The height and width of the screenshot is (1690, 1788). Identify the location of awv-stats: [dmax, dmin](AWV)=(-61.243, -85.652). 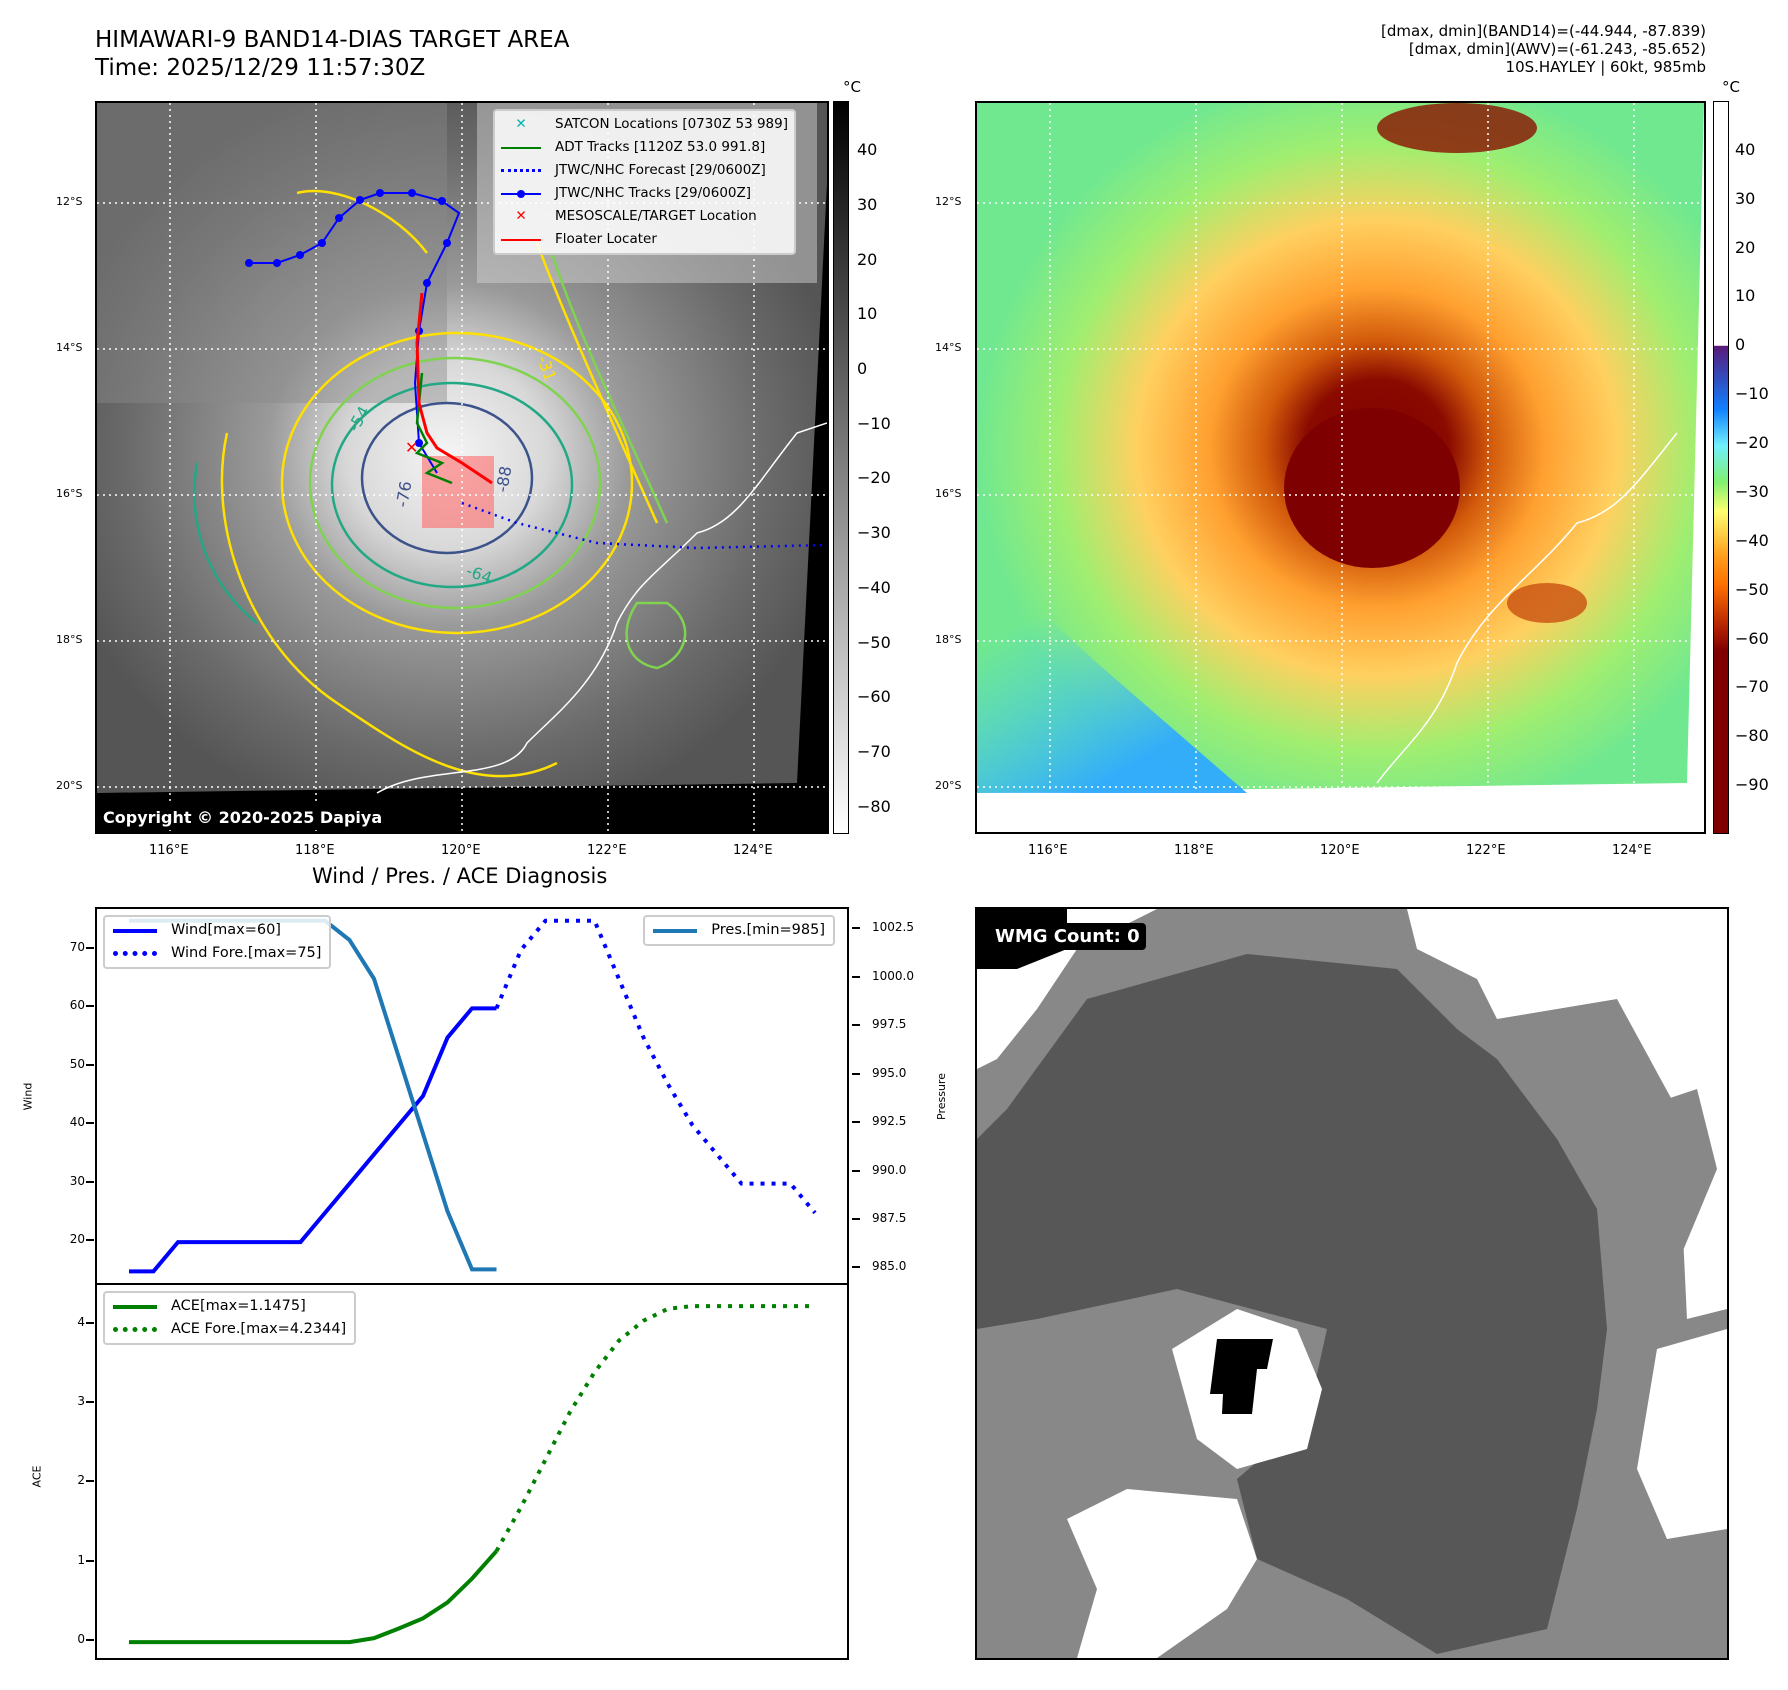
(1557, 49).